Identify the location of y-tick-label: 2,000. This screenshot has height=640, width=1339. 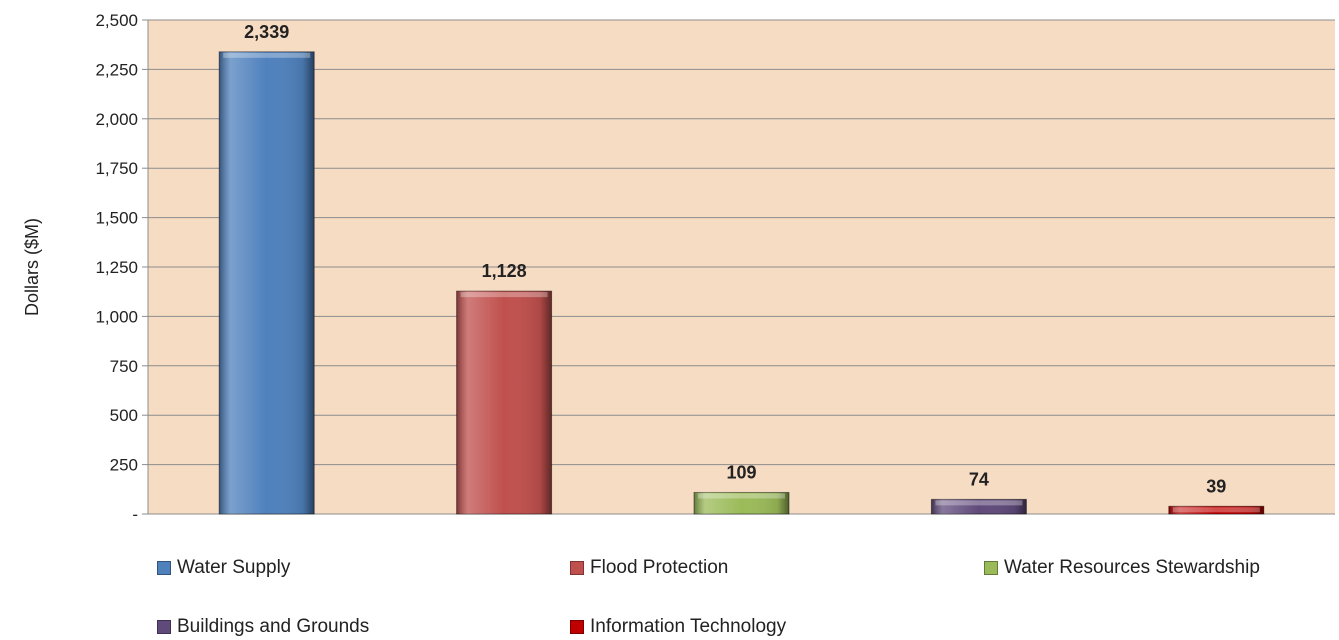
(116, 119).